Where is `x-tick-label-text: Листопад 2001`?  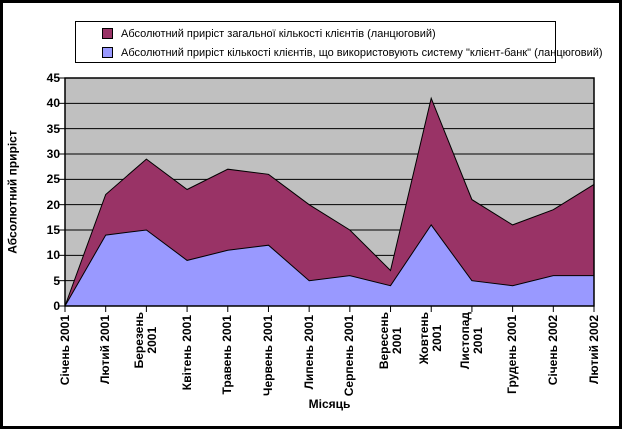 x-tick-label-text: Листопад 2001 is located at coordinates (471, 341).